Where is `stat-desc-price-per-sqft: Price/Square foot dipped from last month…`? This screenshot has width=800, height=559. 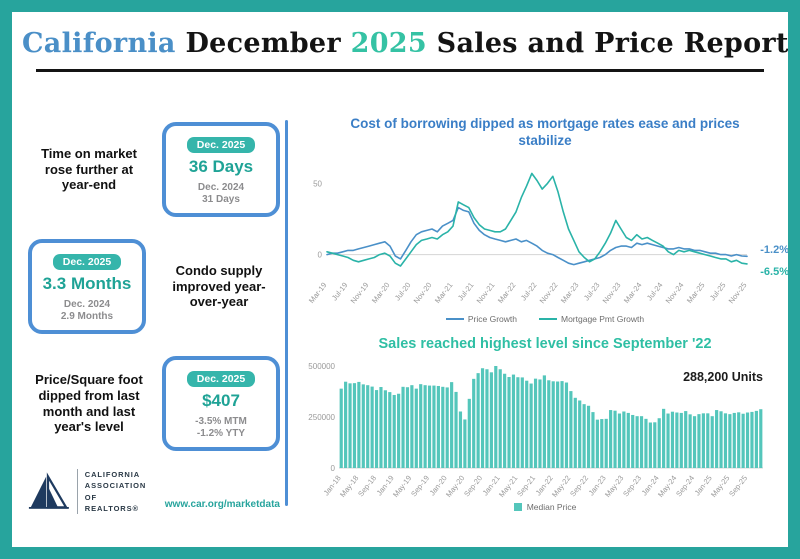
stat-desc-price-per-sqft: Price/Square foot dipped from last month… is located at coordinates (89, 403).